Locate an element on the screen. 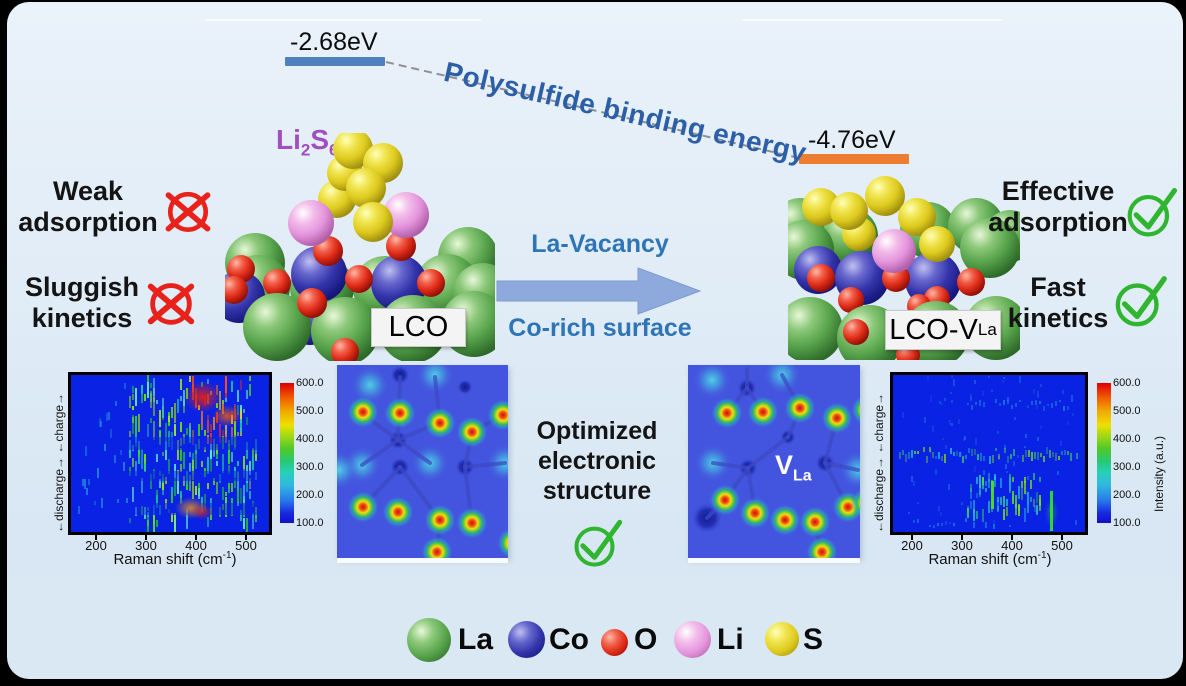  density-map-left-margin is located at coordinates (422, 560).